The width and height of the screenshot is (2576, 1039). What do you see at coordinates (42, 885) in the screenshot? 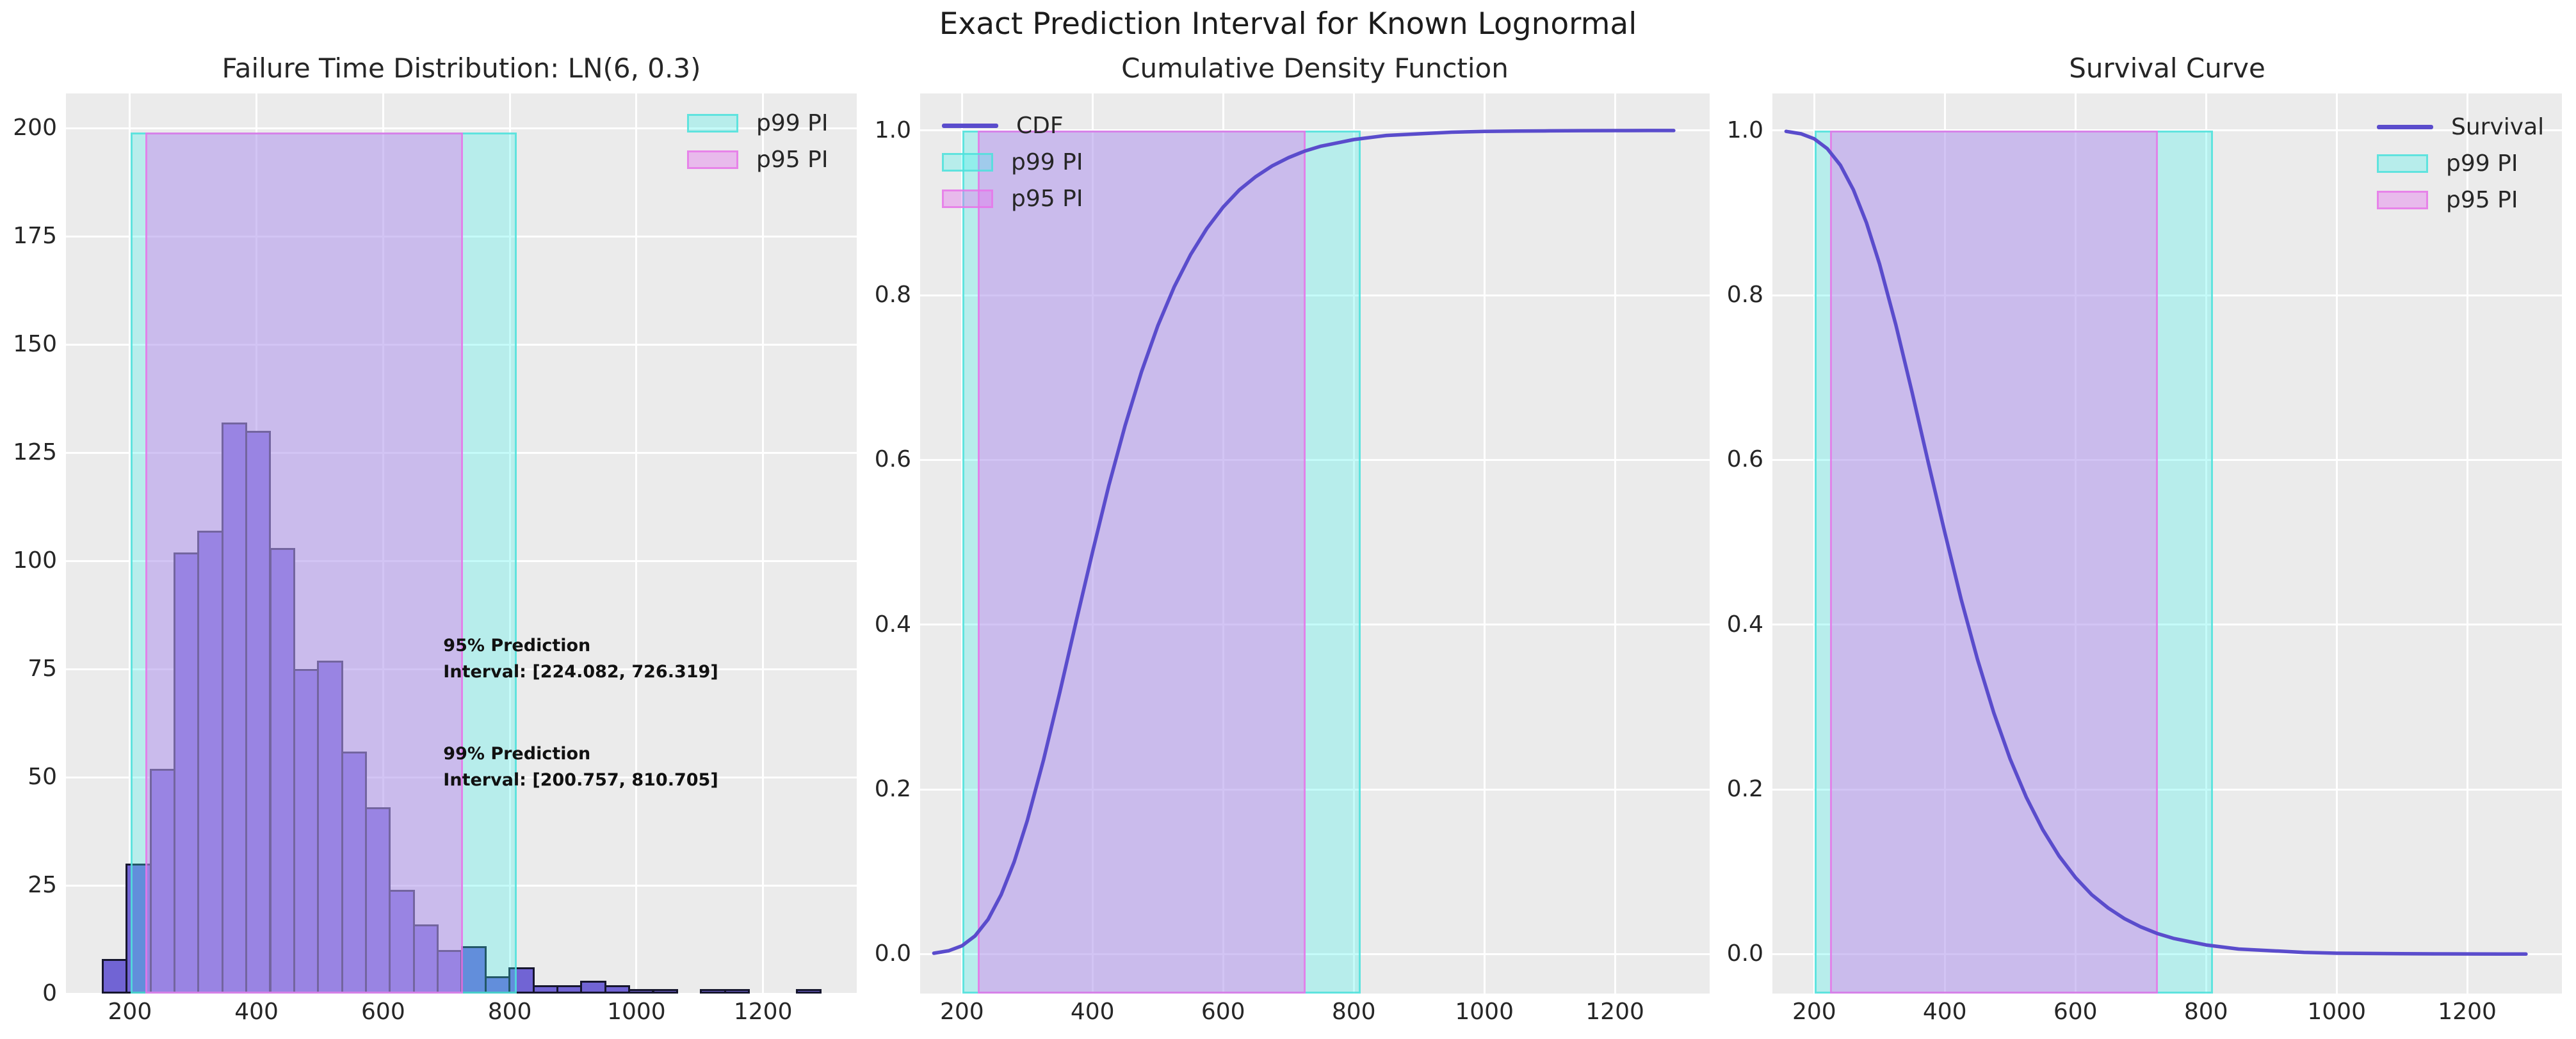
I see `y-tick-label: 25` at bounding box center [42, 885].